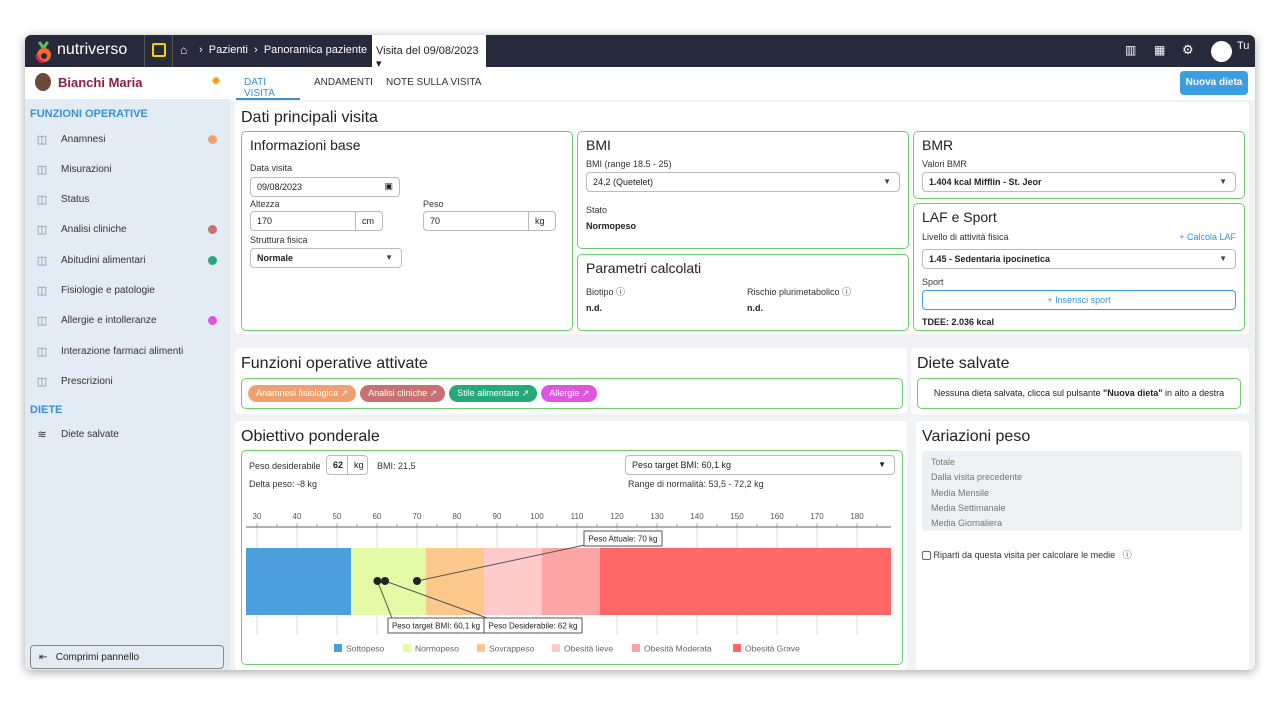  Describe the element at coordinates (817, 516) in the screenshot. I see `tick-label: 170` at that location.